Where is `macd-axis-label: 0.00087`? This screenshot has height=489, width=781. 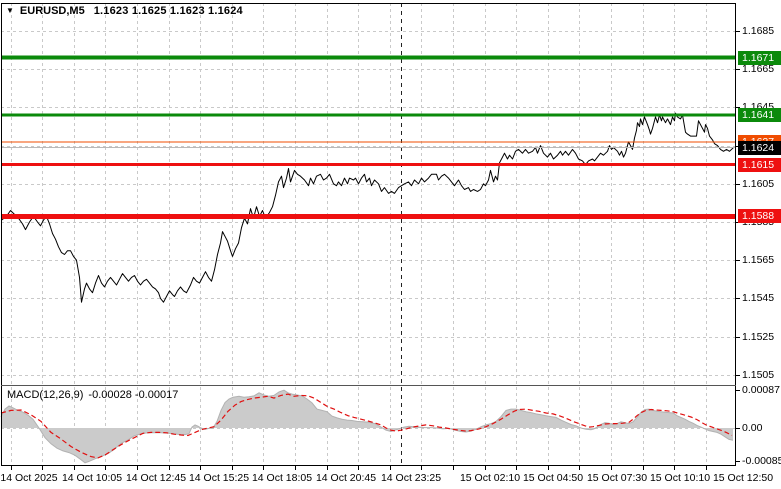 macd-axis-label: 0.00087 is located at coordinates (761, 390).